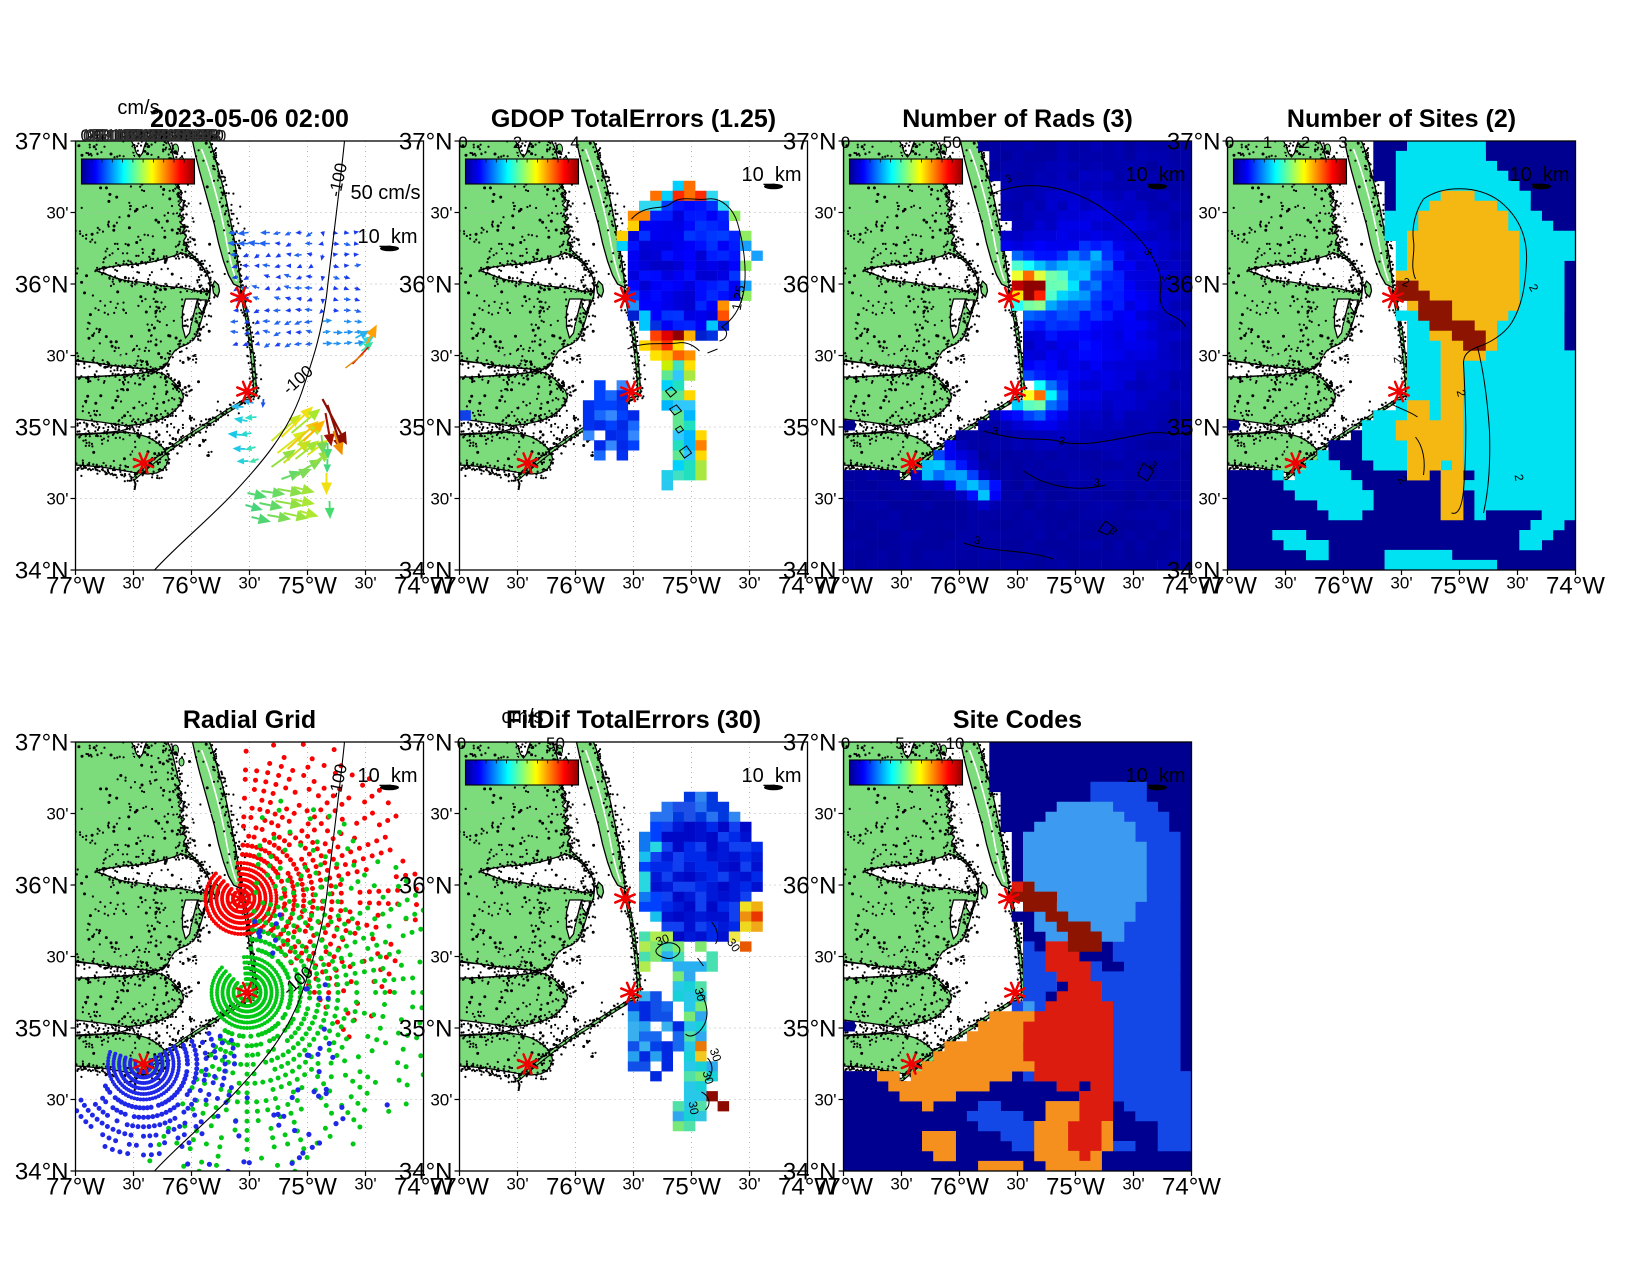 The width and height of the screenshot is (1650, 1280). Describe the element at coordinates (170, 136) in the screenshot. I see `svg-text: 32` at that location.